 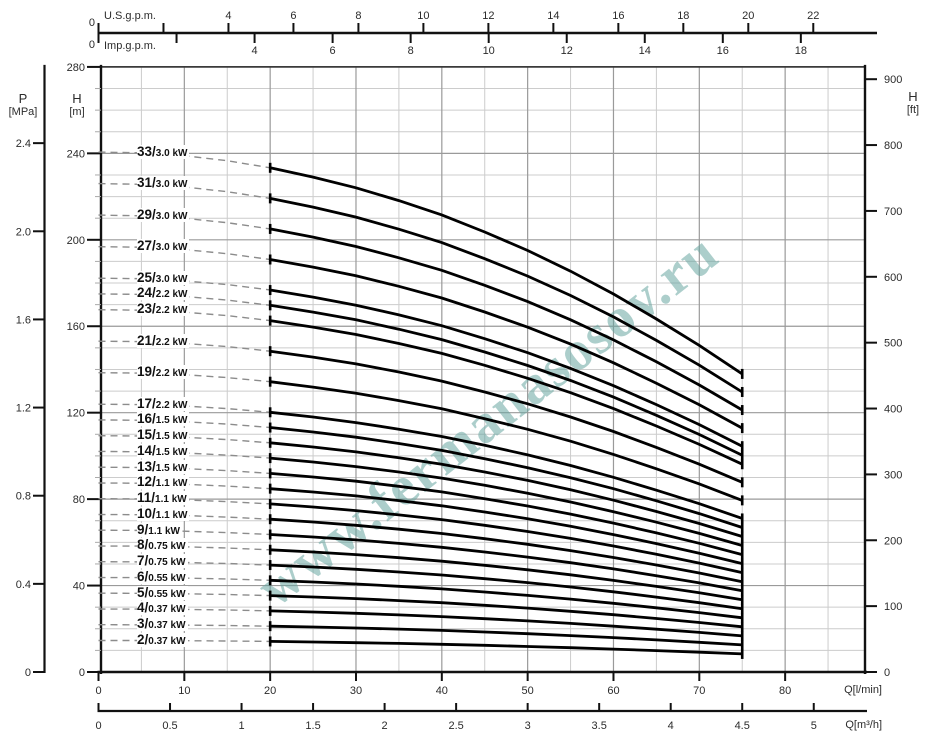 What do you see at coordinates (23, 497) in the screenshot?
I see `svg-text: 0.8` at bounding box center [23, 497].